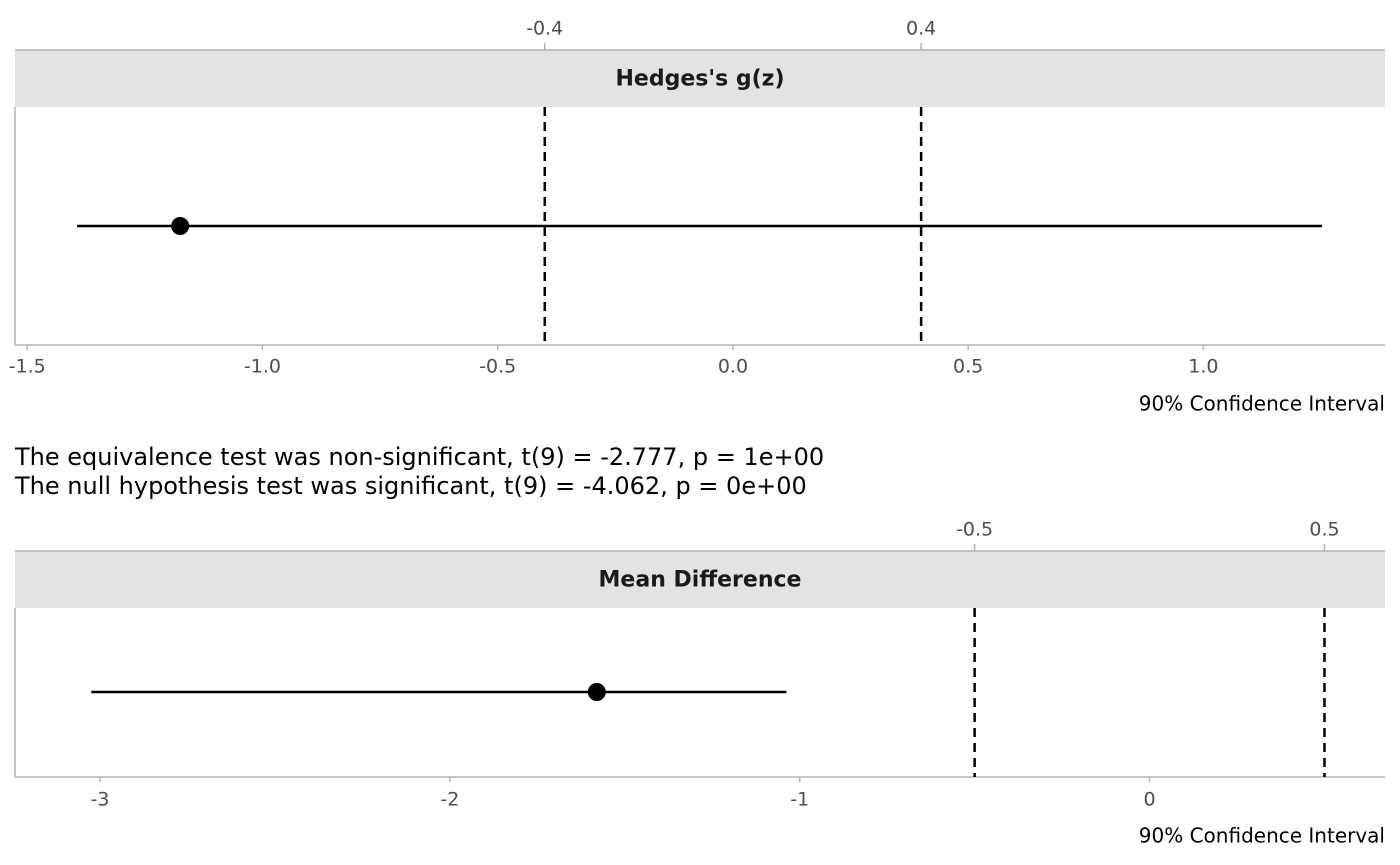 Image resolution: width=1400 pixels, height=865 pixels. Describe the element at coordinates (921, 29) in the screenshot. I see `x2-tick-label: 0.4` at that location.